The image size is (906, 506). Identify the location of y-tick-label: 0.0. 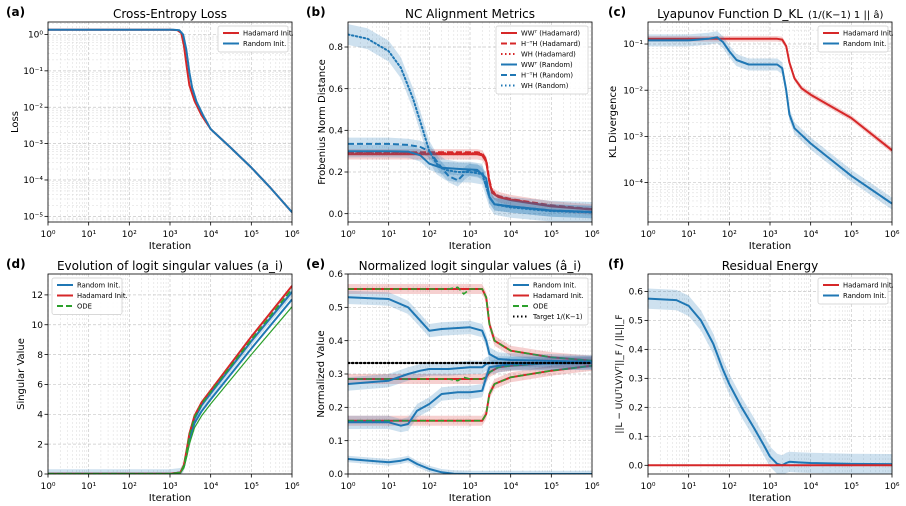
(636, 467).